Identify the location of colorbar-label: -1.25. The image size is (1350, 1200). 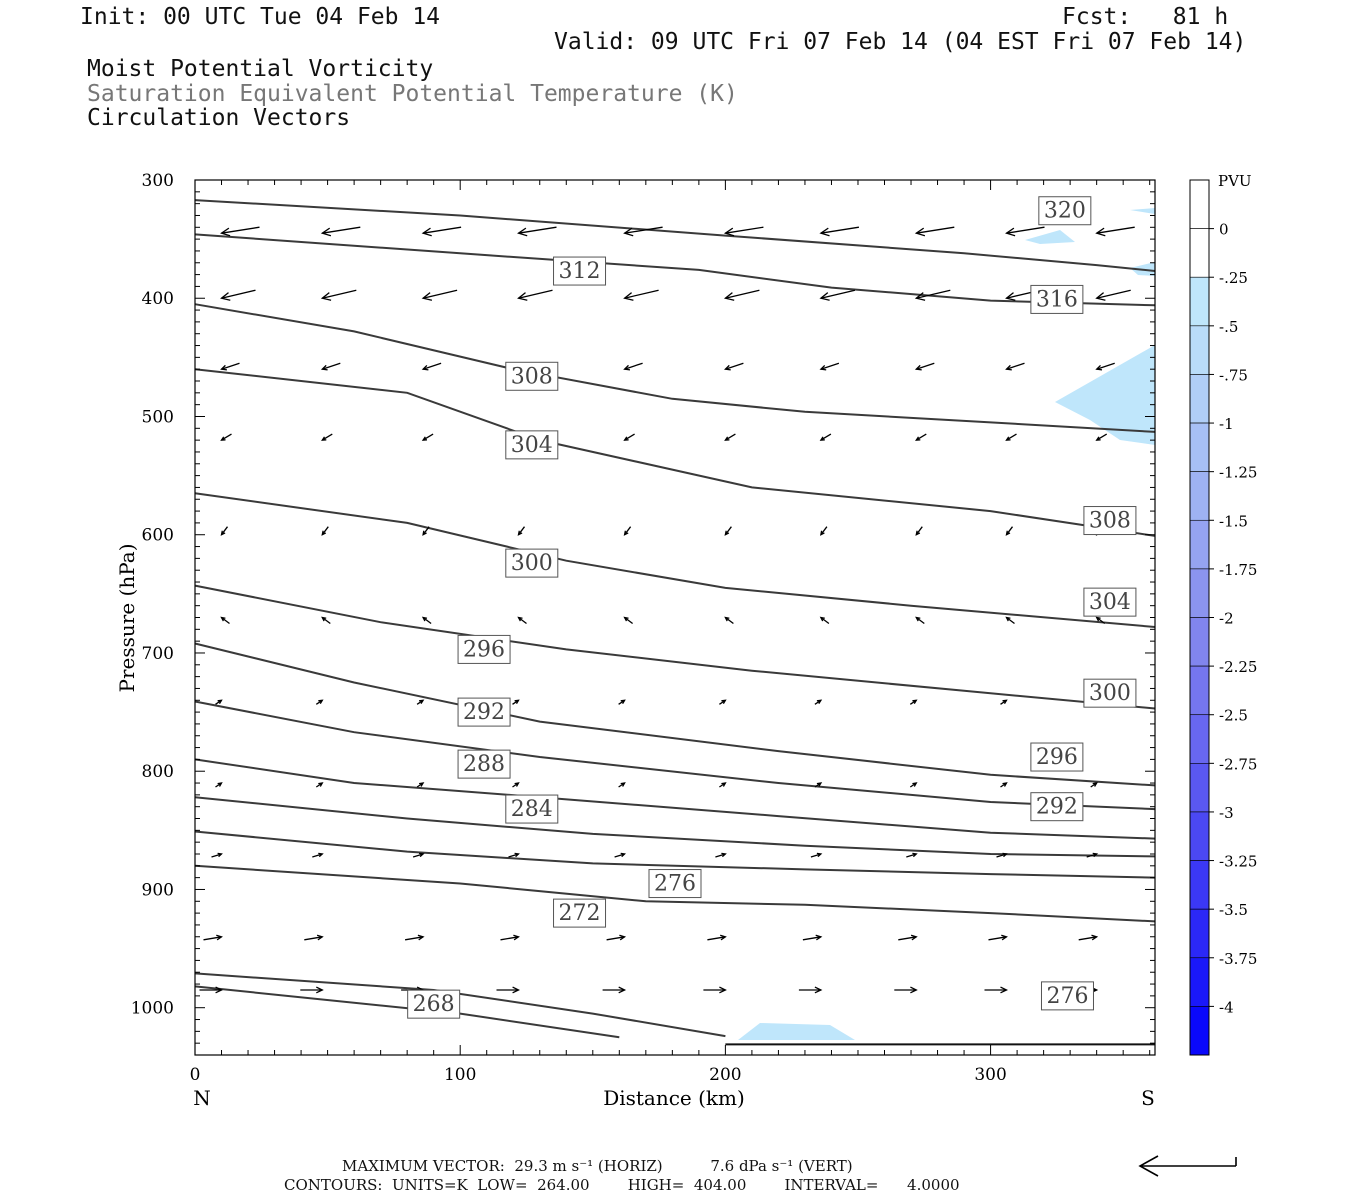
(1238, 473).